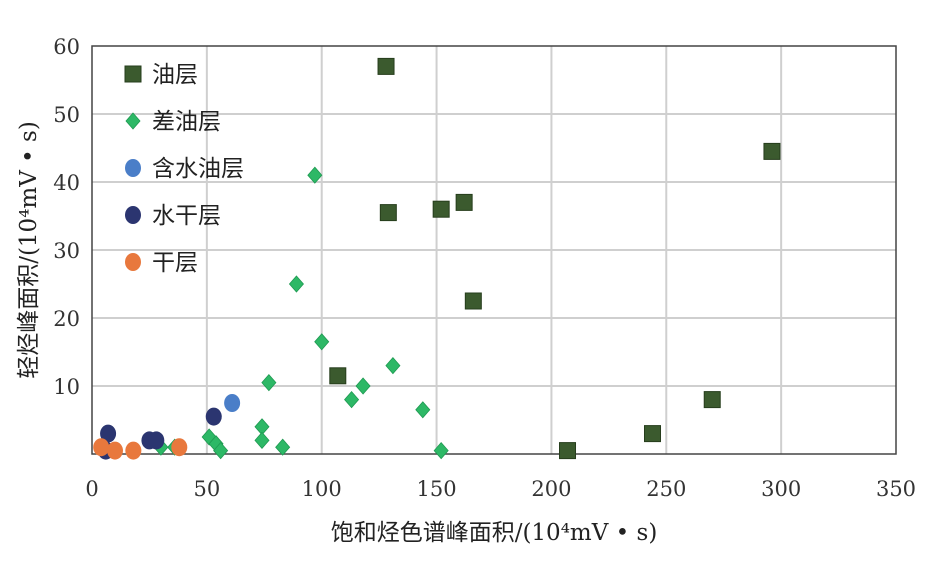  What do you see at coordinates (175, 75) in the screenshot?
I see `legend-label: 油层` at bounding box center [175, 75].